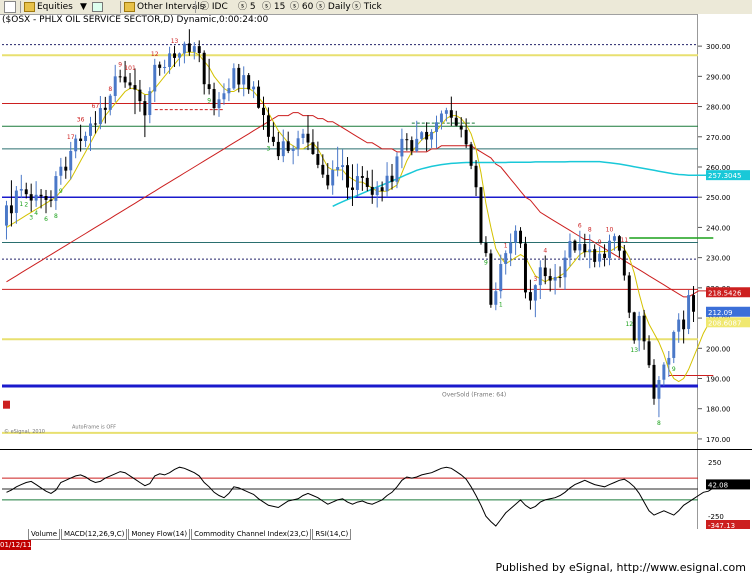 This screenshot has height=575, width=752. What do you see at coordinates (219, 7) in the screenshot?
I see `toolbar-idc-label: IDC` at bounding box center [219, 7].